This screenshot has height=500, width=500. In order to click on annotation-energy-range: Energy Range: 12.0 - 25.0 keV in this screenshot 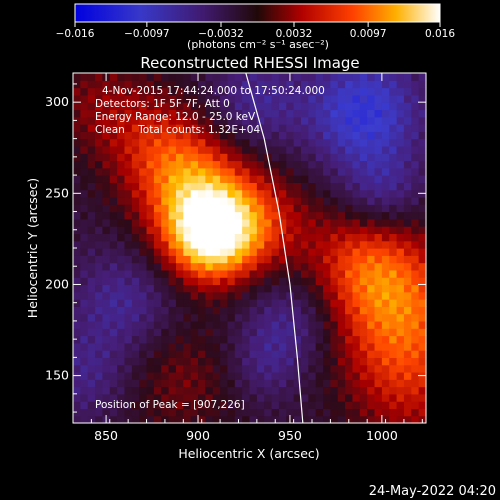, I will do `click(175, 117)`.